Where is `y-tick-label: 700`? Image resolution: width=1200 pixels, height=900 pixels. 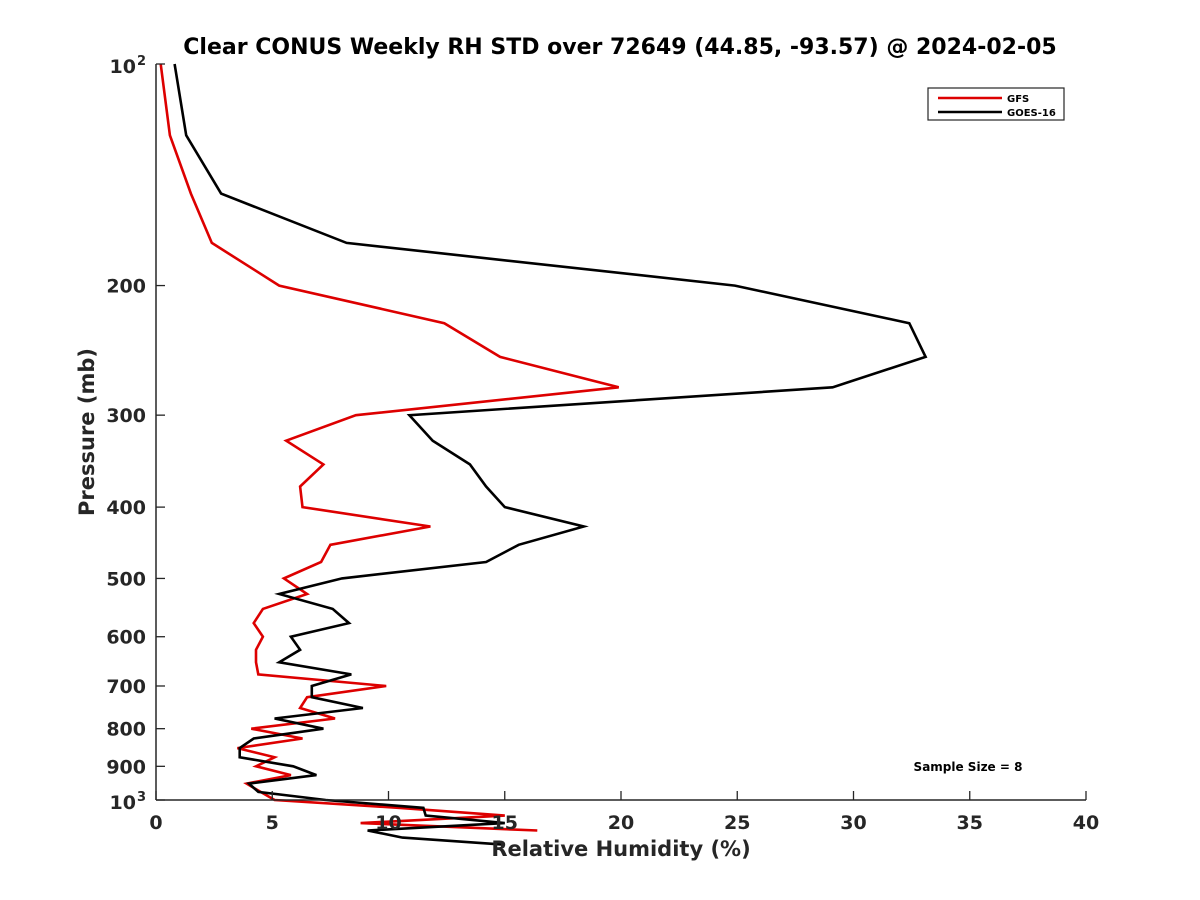 y-tick-label: 700 is located at coordinates (126, 687).